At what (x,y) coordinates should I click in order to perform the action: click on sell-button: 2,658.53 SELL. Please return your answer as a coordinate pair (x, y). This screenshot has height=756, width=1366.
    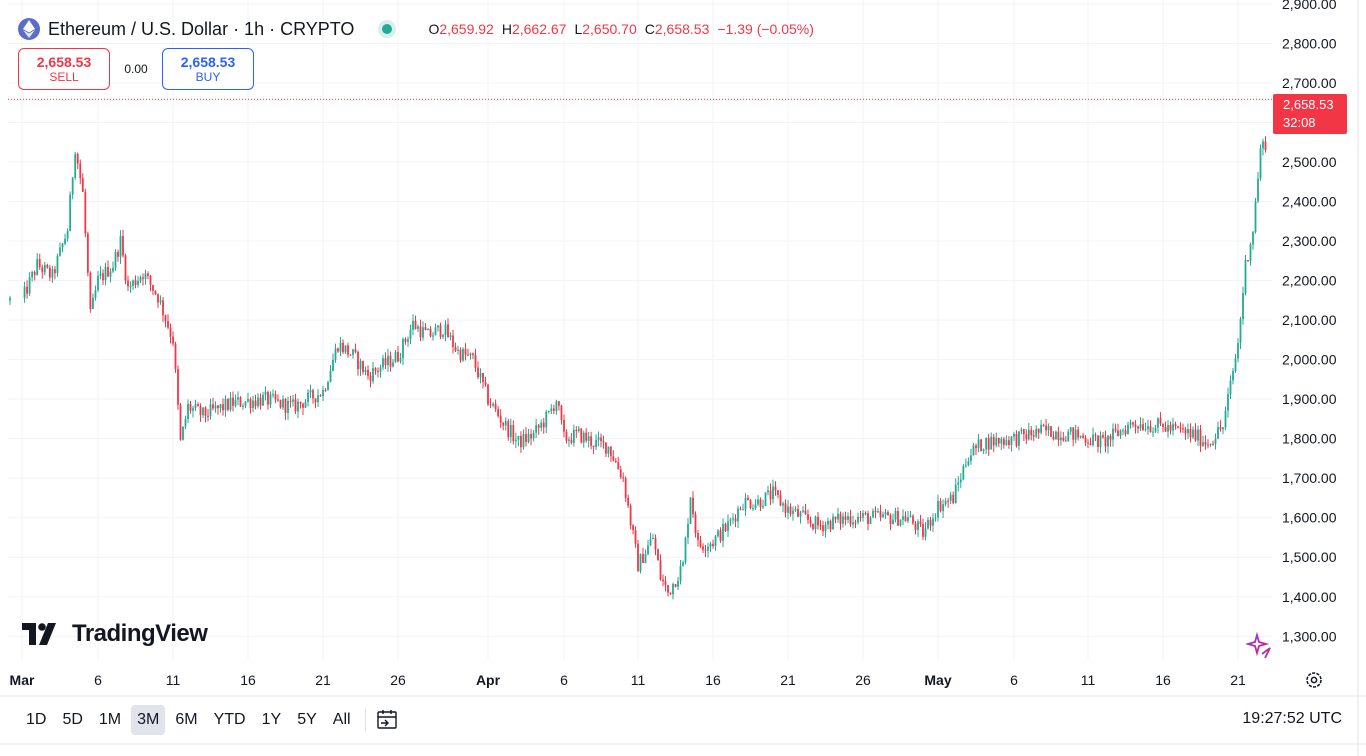
    Looking at the image, I should click on (64, 69).